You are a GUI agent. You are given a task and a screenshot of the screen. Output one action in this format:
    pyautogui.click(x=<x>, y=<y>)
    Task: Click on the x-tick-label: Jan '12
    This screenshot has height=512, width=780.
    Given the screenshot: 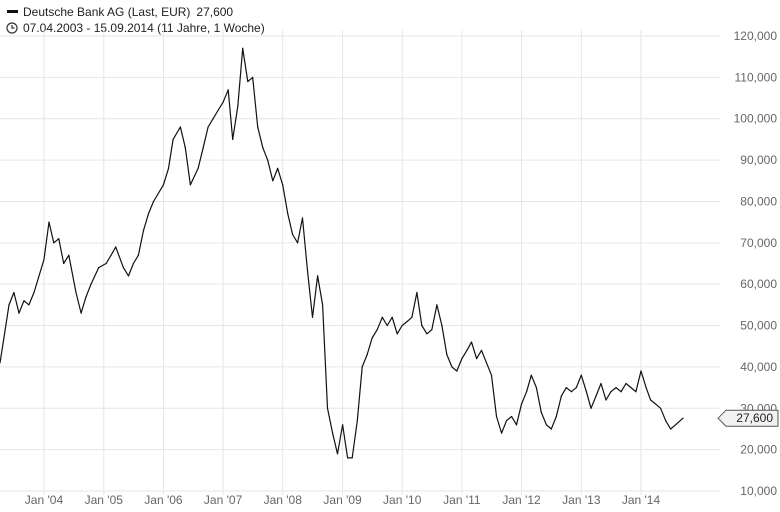 What is the action you would take?
    pyautogui.click(x=521, y=500)
    